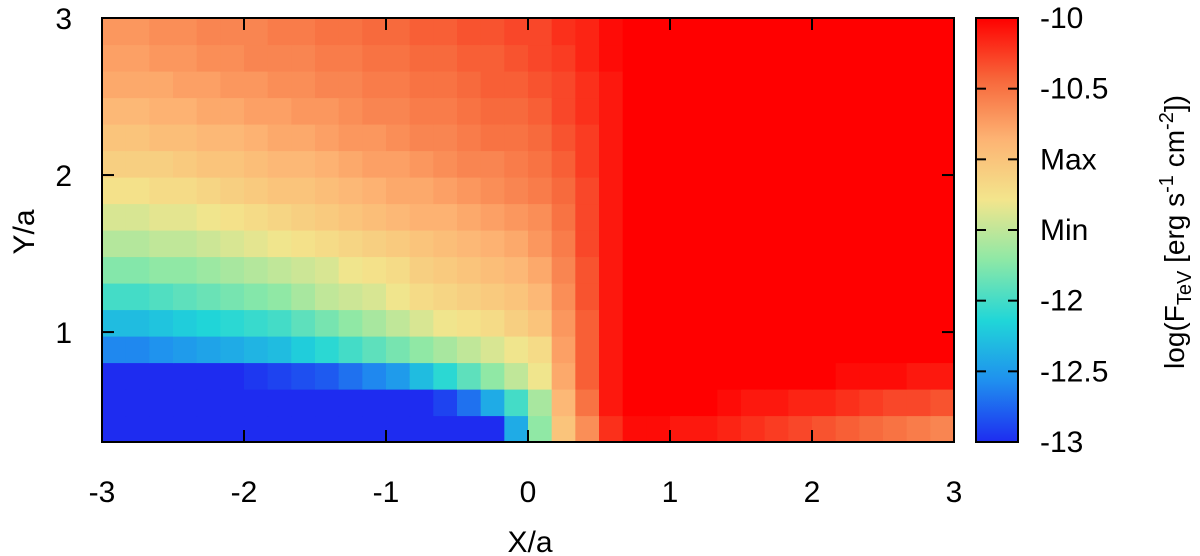 The height and width of the screenshot is (556, 1200). Describe the element at coordinates (1061, 442) in the screenshot. I see `colorbar-tick-label: -13` at that location.